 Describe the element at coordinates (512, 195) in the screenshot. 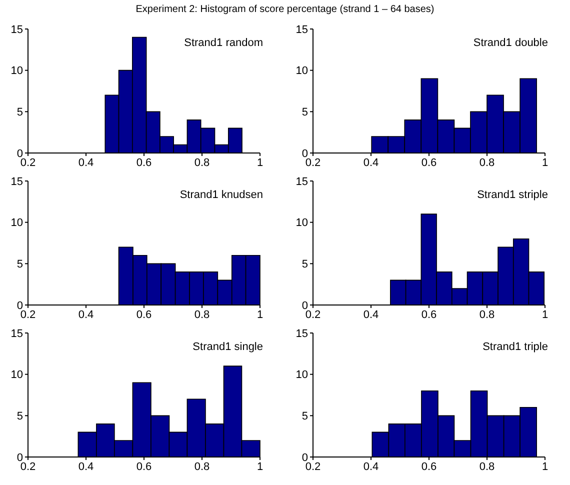

I see `annotation: Strand1 striple` at that location.